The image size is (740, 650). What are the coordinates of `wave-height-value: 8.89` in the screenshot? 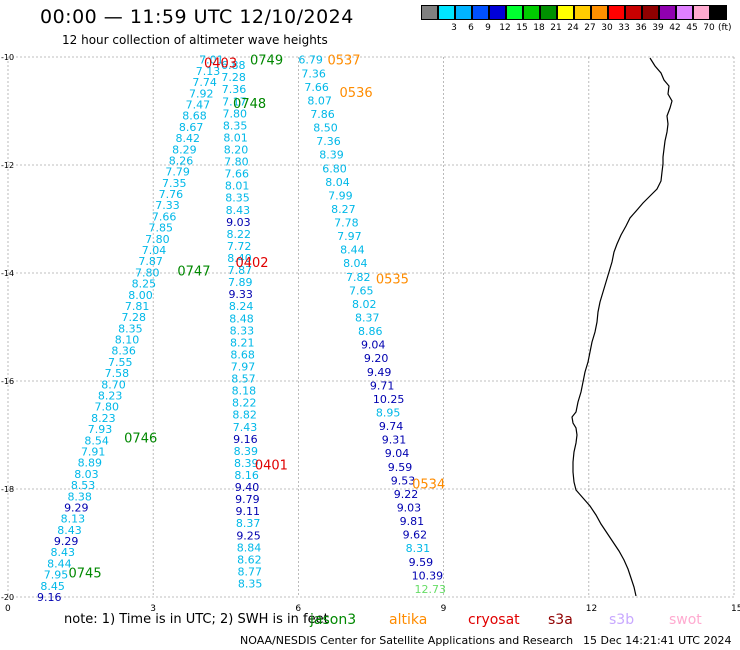 It's located at (90, 463).